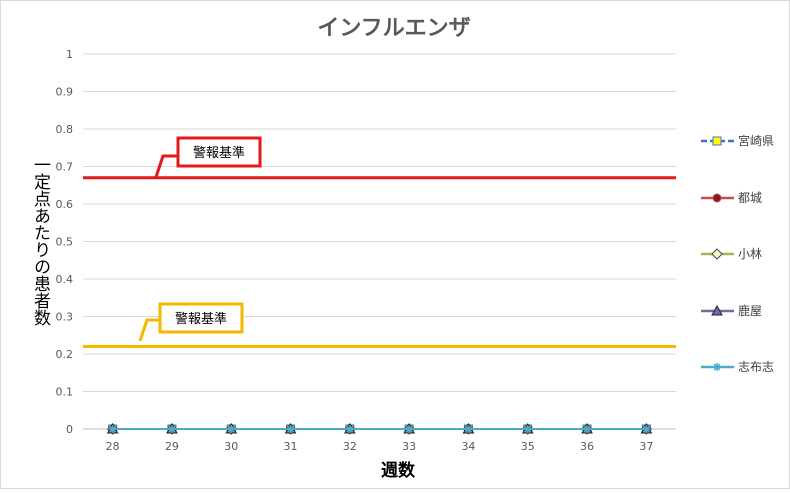  I want to click on y-tick-label-0: 0, so click(69, 429).